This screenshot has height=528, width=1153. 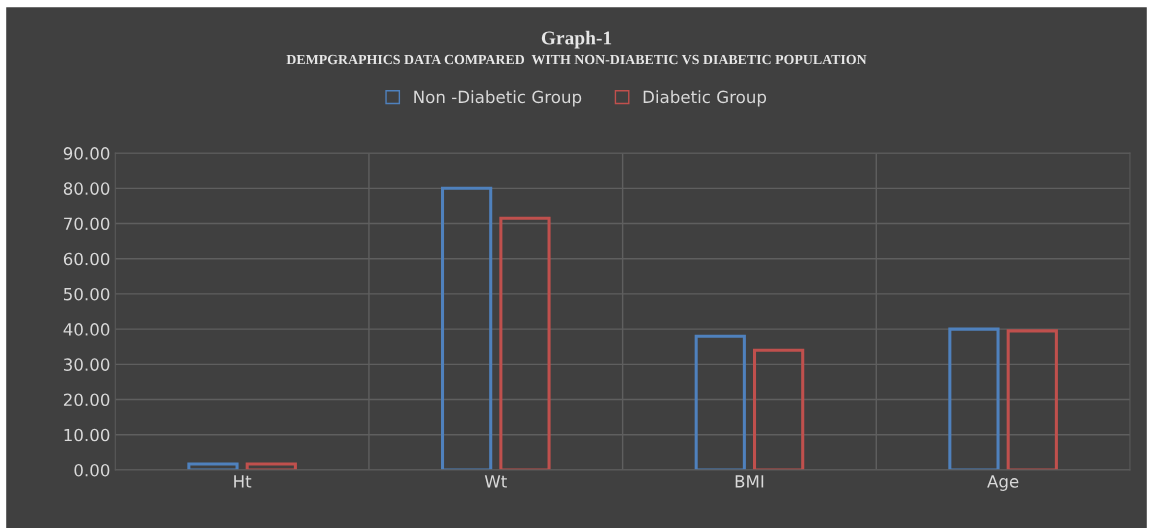 I want to click on chart-title: Graph-1, so click(x=576, y=39).